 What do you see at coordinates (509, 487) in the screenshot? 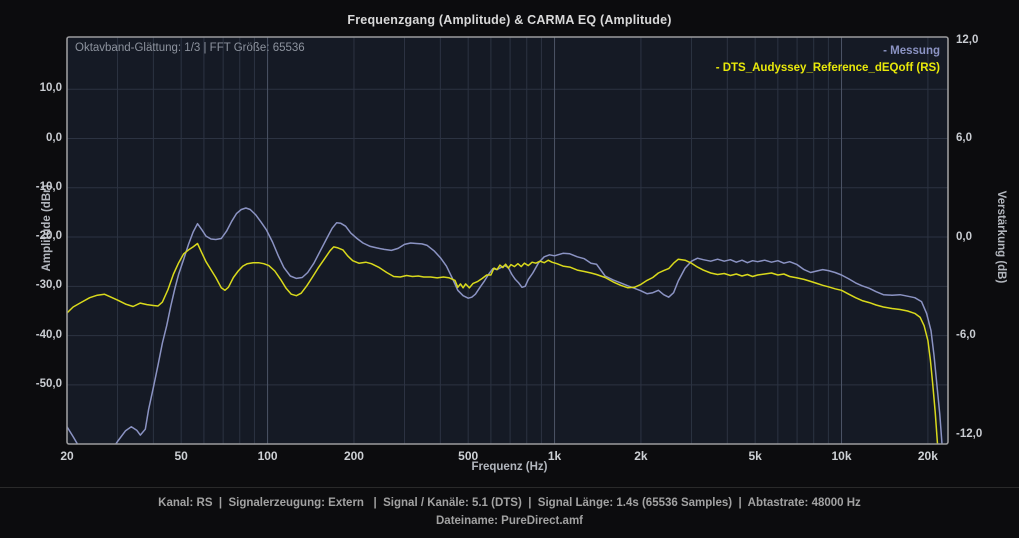
I see `statusbar-separator` at bounding box center [509, 487].